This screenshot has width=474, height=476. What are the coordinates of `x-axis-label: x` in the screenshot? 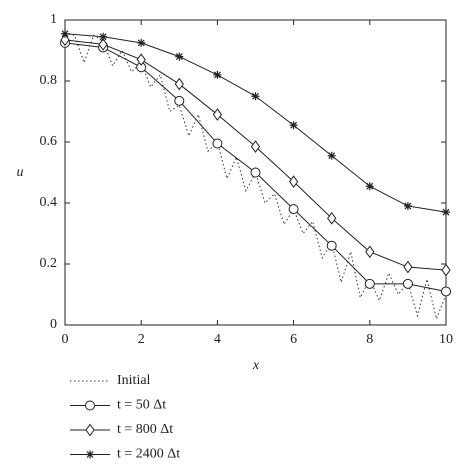 It's located at (256, 365).